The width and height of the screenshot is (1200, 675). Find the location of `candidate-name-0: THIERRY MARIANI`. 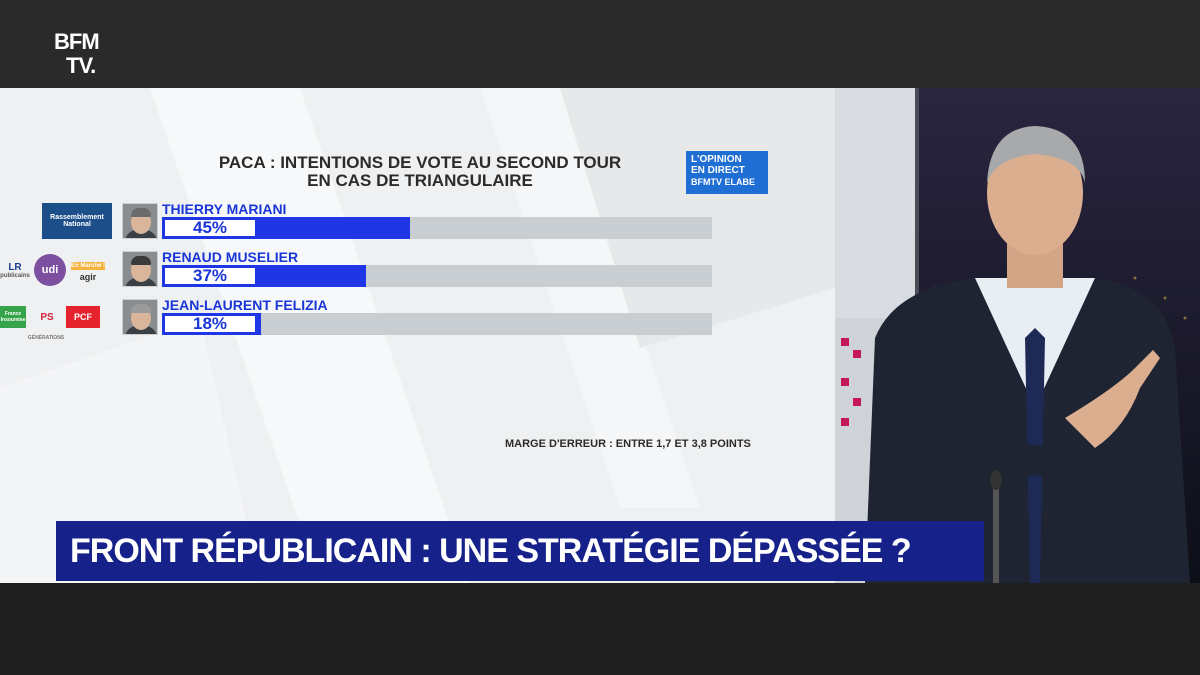

candidate-name-0: THIERRY MARIANI is located at coordinates (224, 209).